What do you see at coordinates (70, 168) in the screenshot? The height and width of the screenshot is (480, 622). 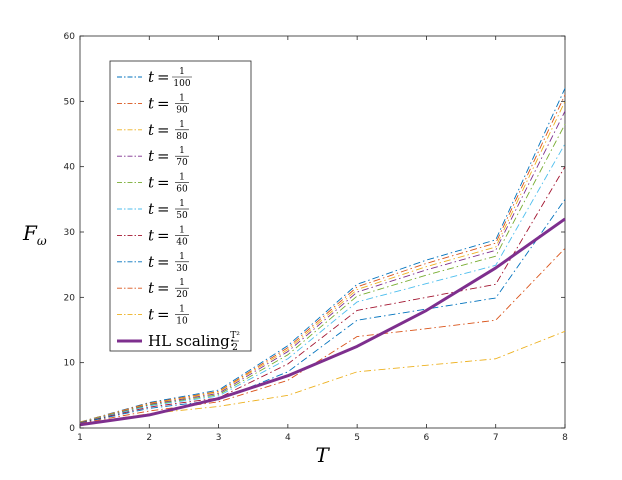 I see `y-tick-label: 40` at bounding box center [70, 168].